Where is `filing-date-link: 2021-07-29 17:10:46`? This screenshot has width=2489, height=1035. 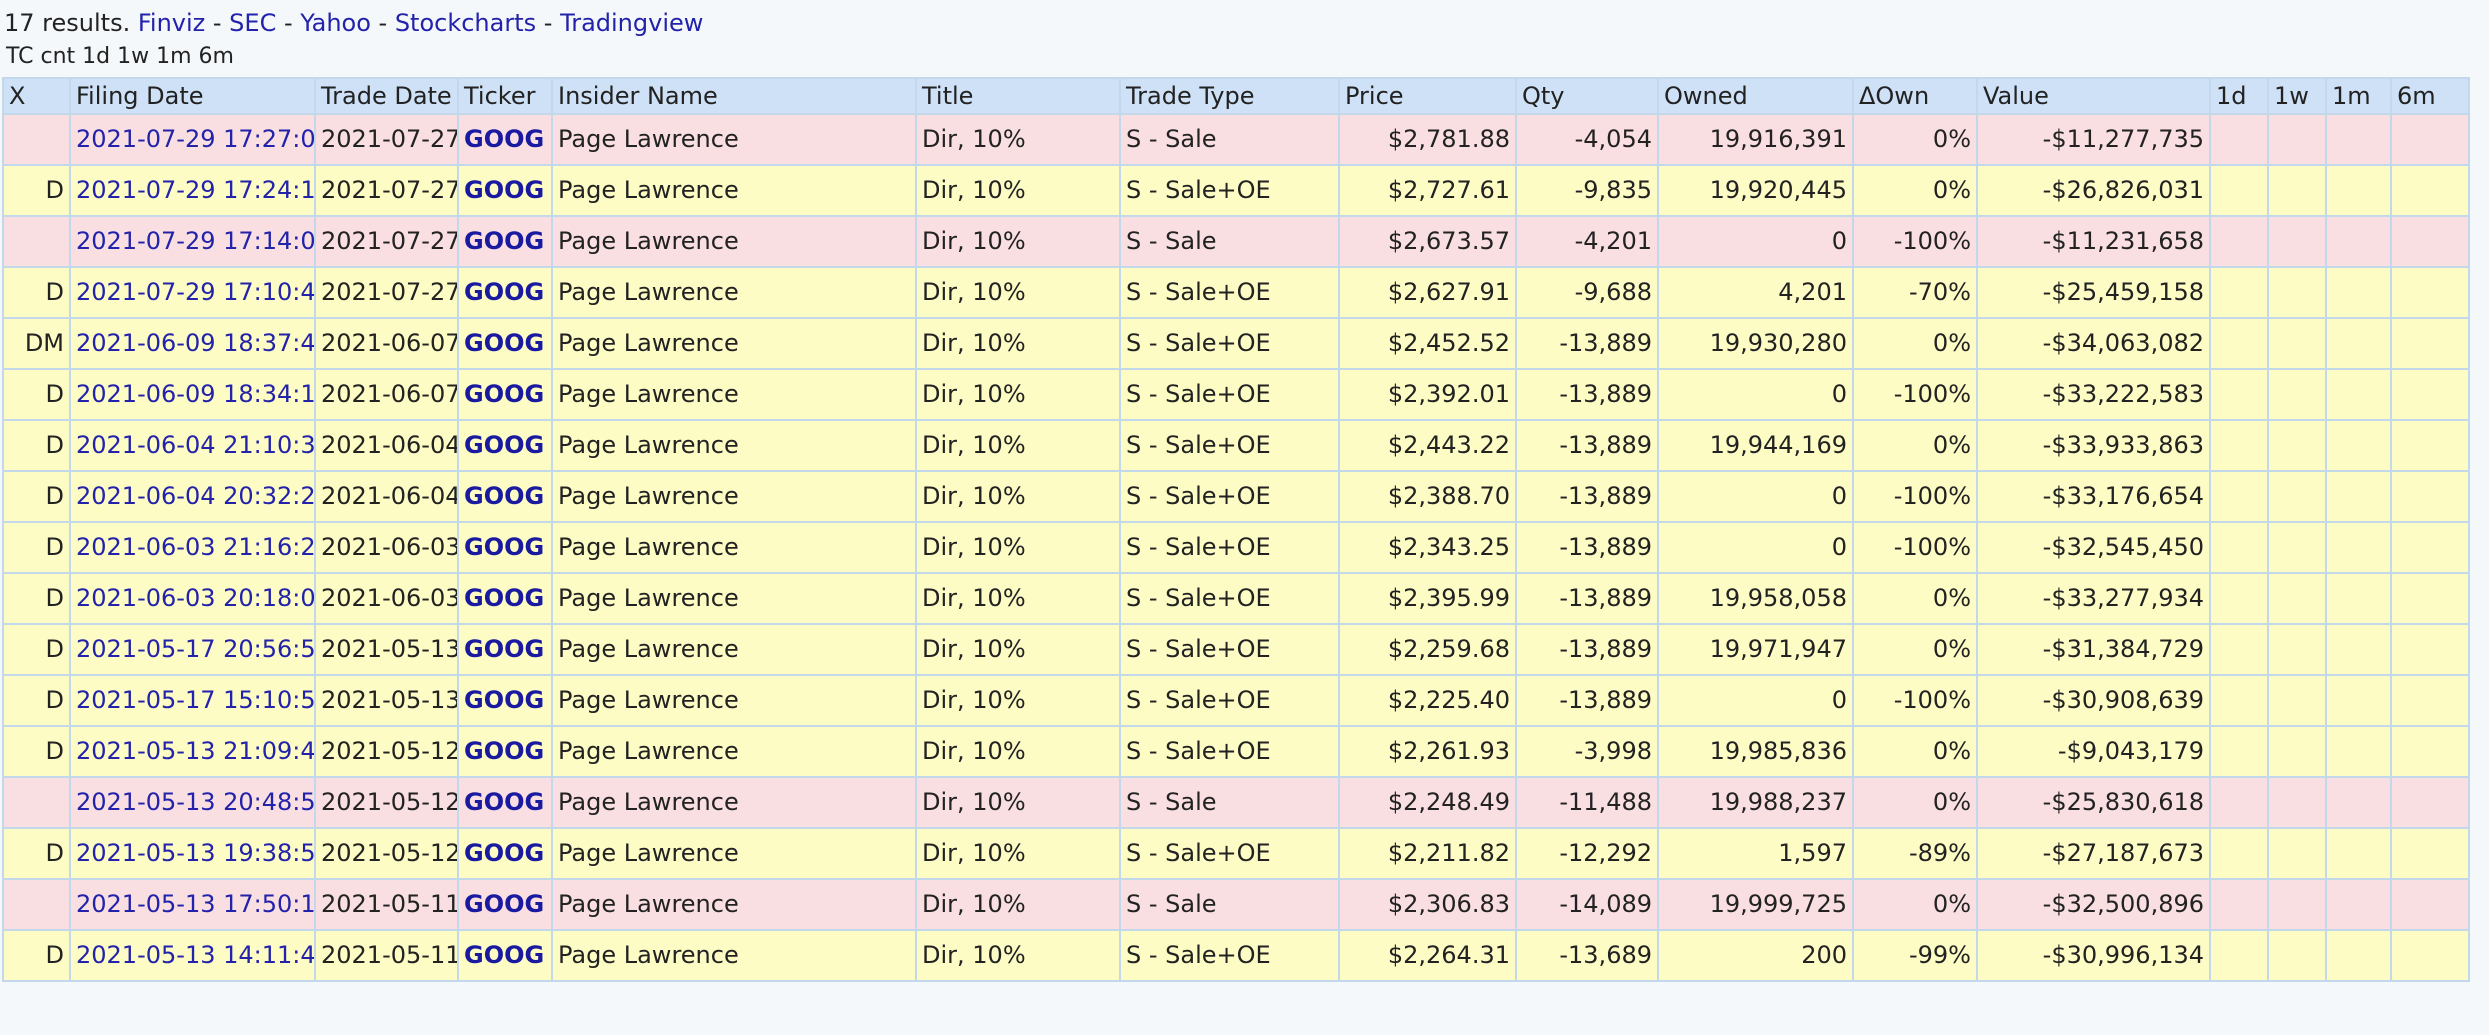
filing-date-link: 2021-07-29 17:10:46 is located at coordinates (195, 292).